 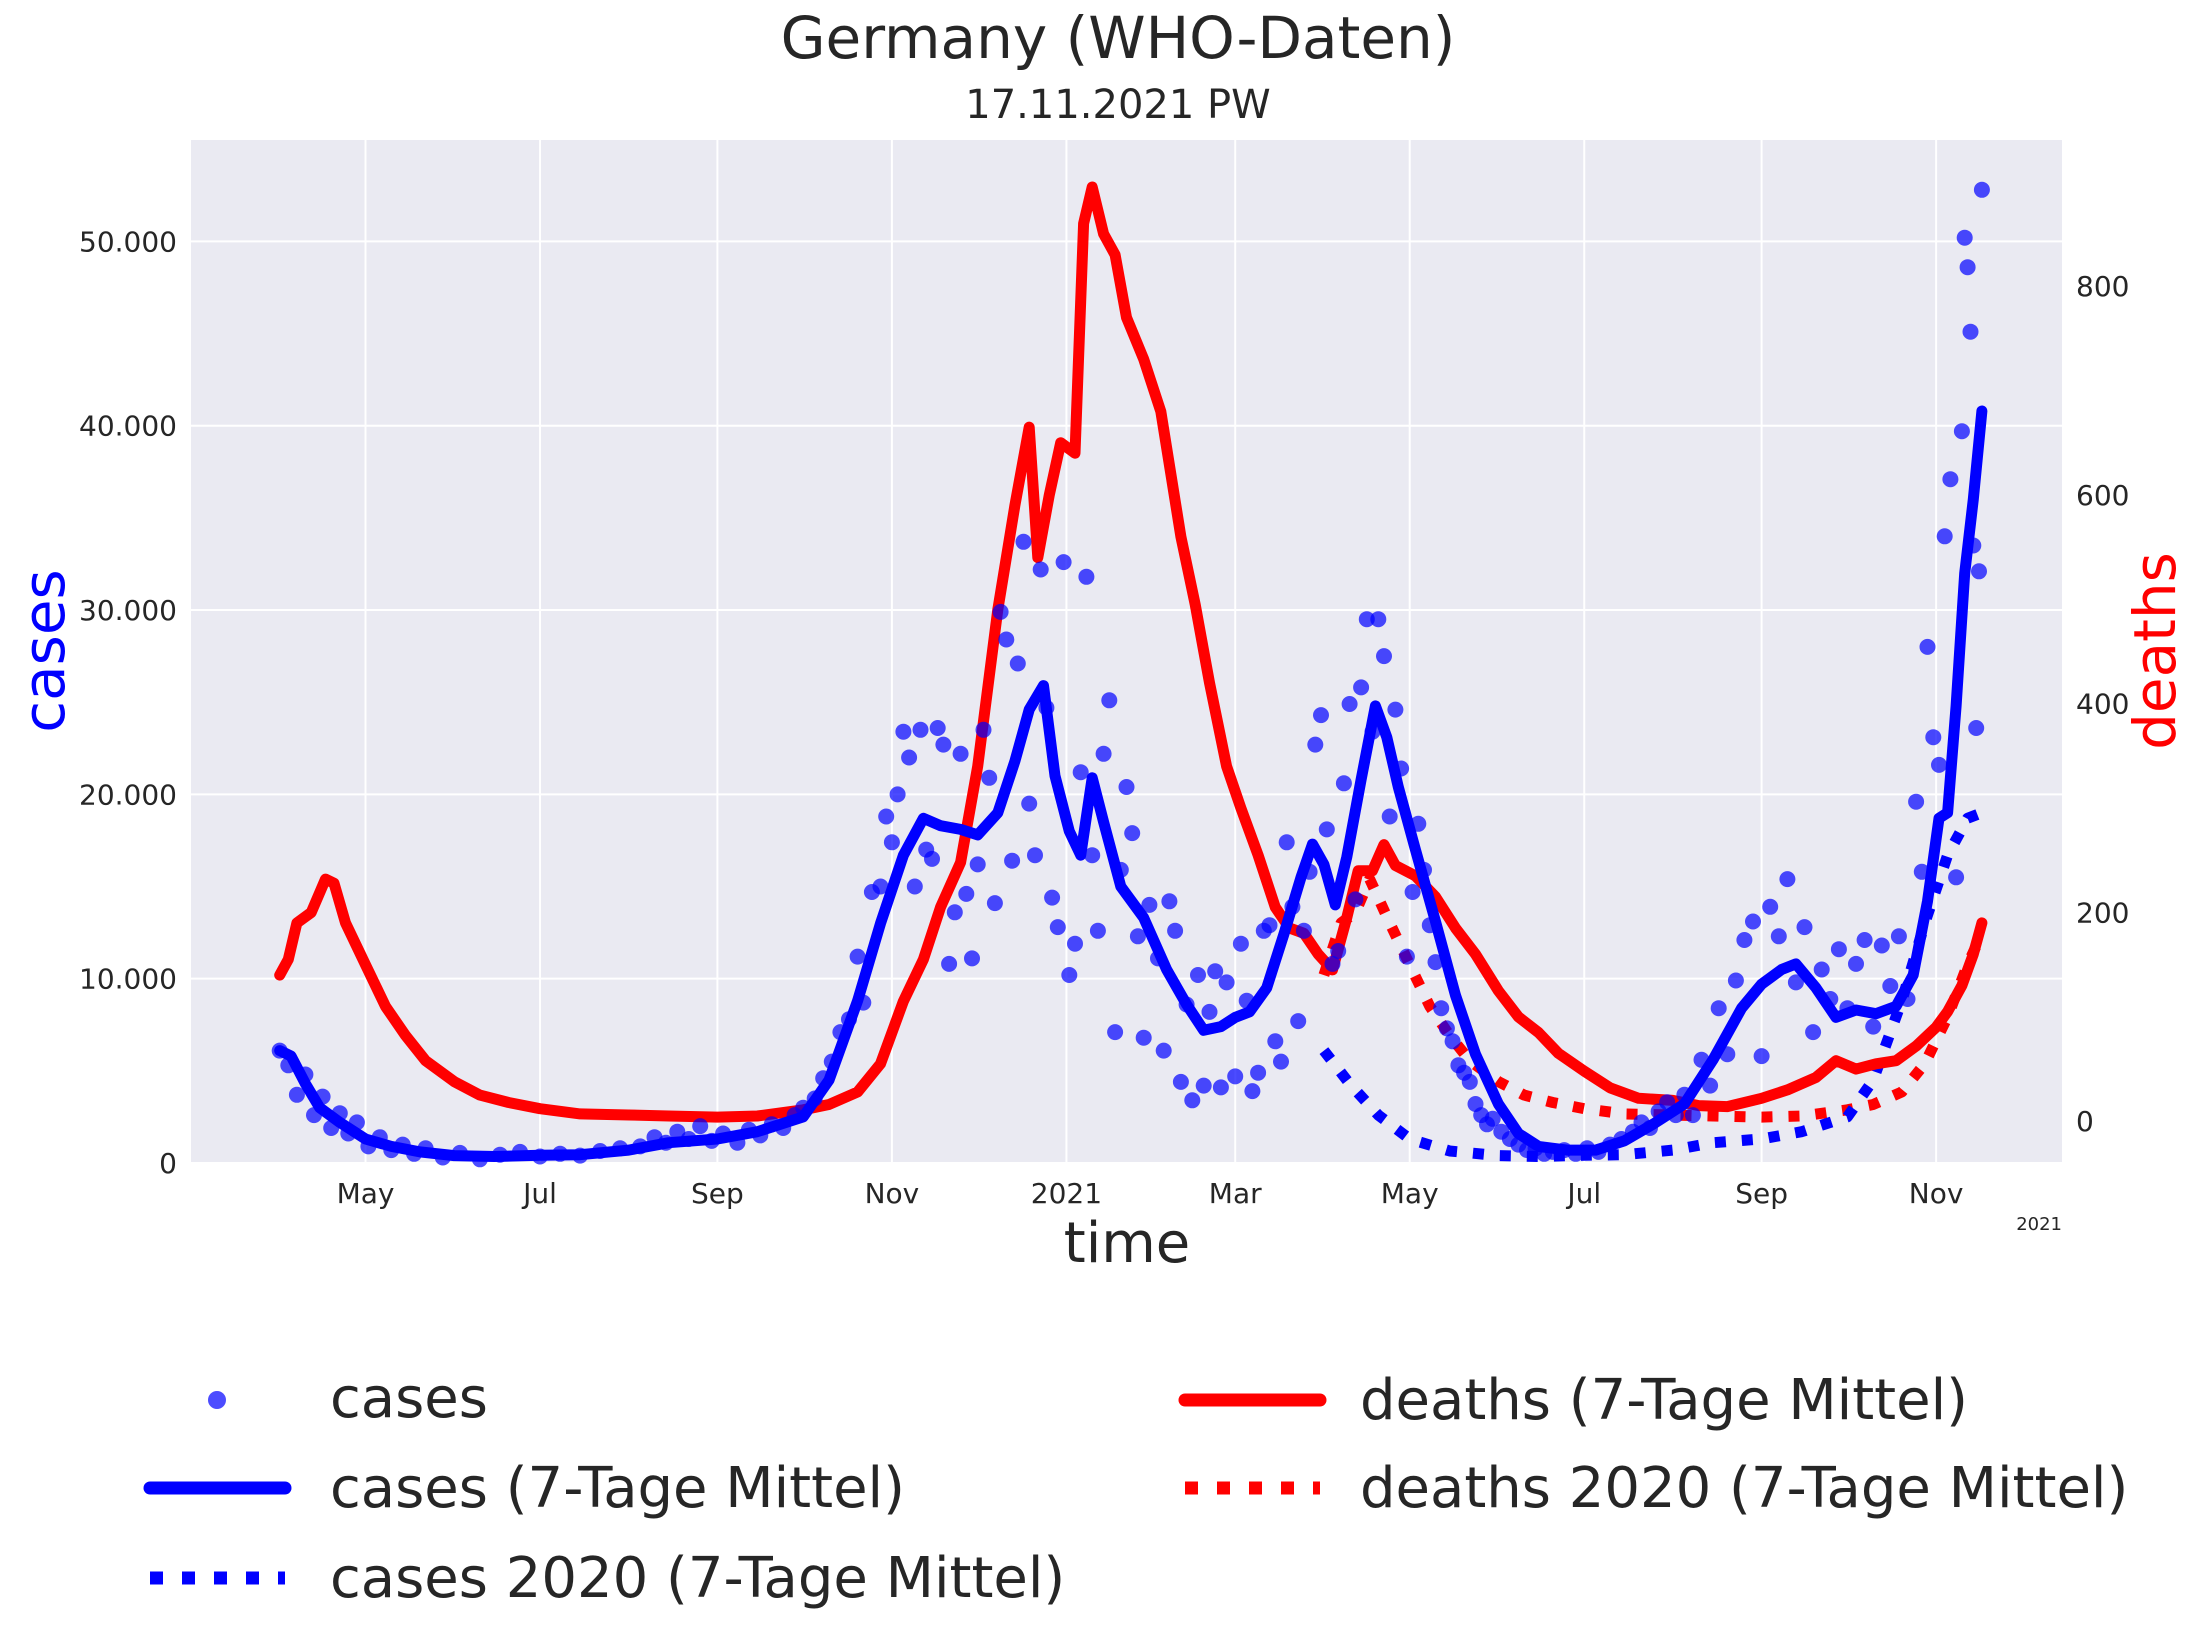 I want to click on right-axis-ticks: 0 200 400 600 800, so click(x=2102, y=704).